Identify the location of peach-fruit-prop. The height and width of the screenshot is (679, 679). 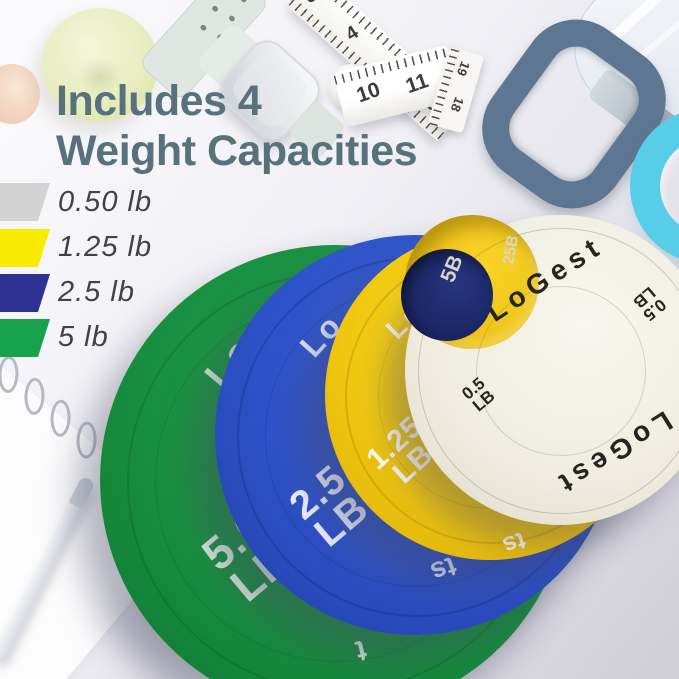
(20, 94).